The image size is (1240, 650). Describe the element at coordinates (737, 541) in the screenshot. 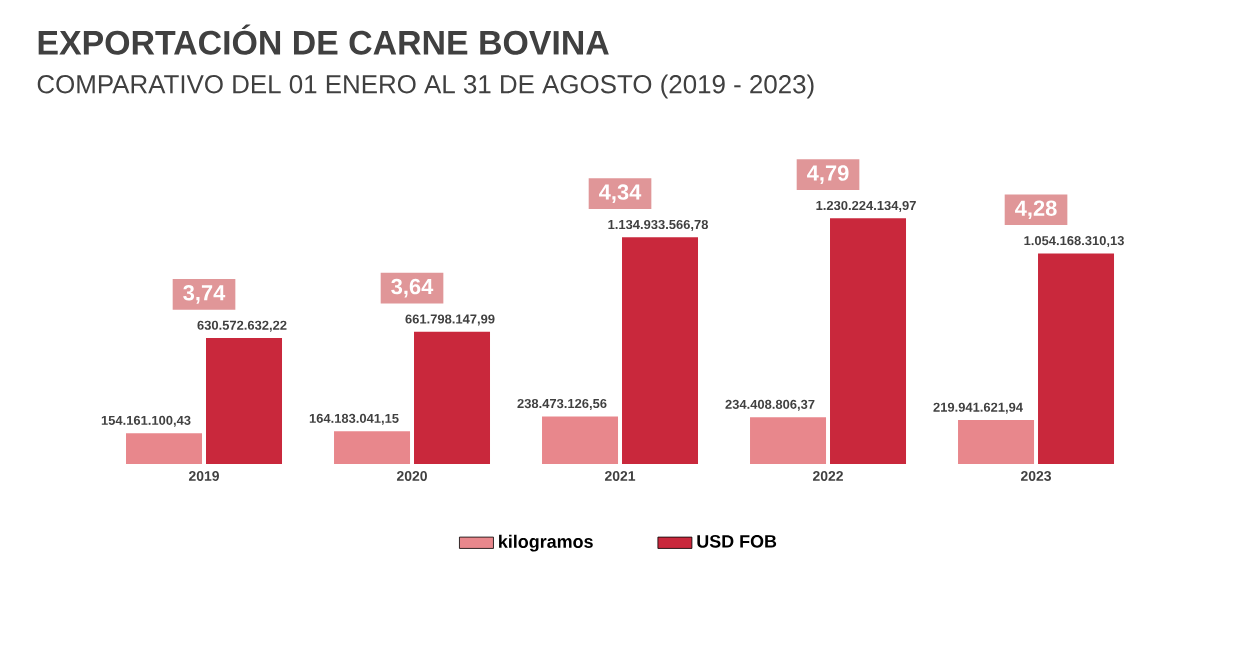

I see `legend-label: USD FOB` at that location.